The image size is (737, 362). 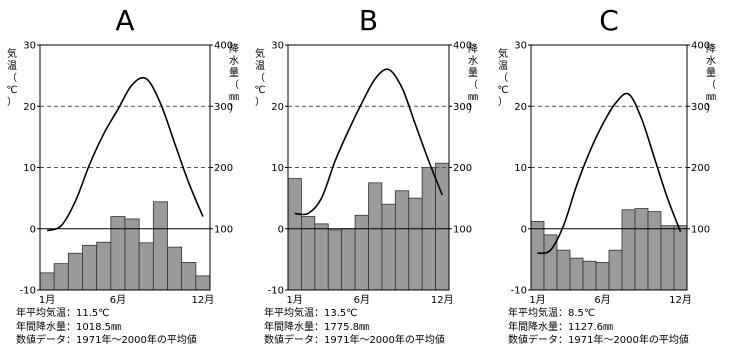 What do you see at coordinates (12, 102) in the screenshot?
I see `left-axis-label-char: ）` at bounding box center [12, 102].